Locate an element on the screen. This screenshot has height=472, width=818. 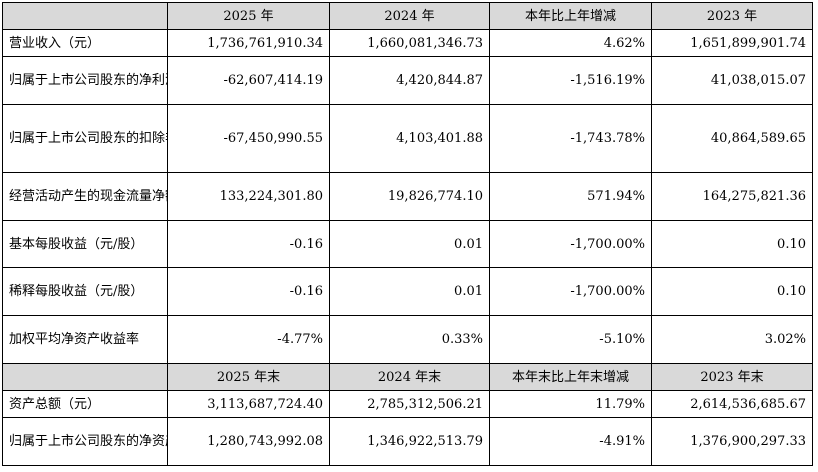
header-2023: 2023 年 is located at coordinates (732, 16).